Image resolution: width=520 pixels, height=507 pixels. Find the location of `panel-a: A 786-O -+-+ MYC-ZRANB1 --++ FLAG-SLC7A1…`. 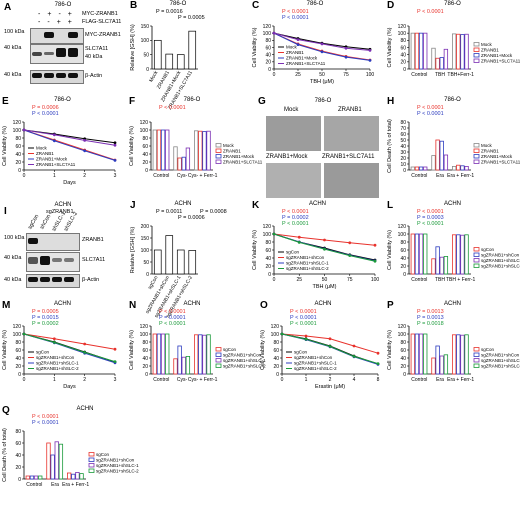

panel-a: A 786-O -+-+ MYC-ZRANB1 --++ FLAG-SLC7A1… is located at coordinates (65, 46).